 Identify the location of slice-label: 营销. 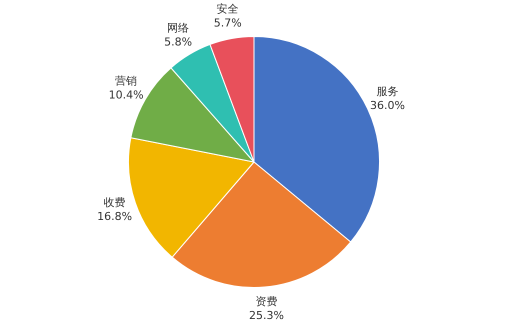
(126, 81).